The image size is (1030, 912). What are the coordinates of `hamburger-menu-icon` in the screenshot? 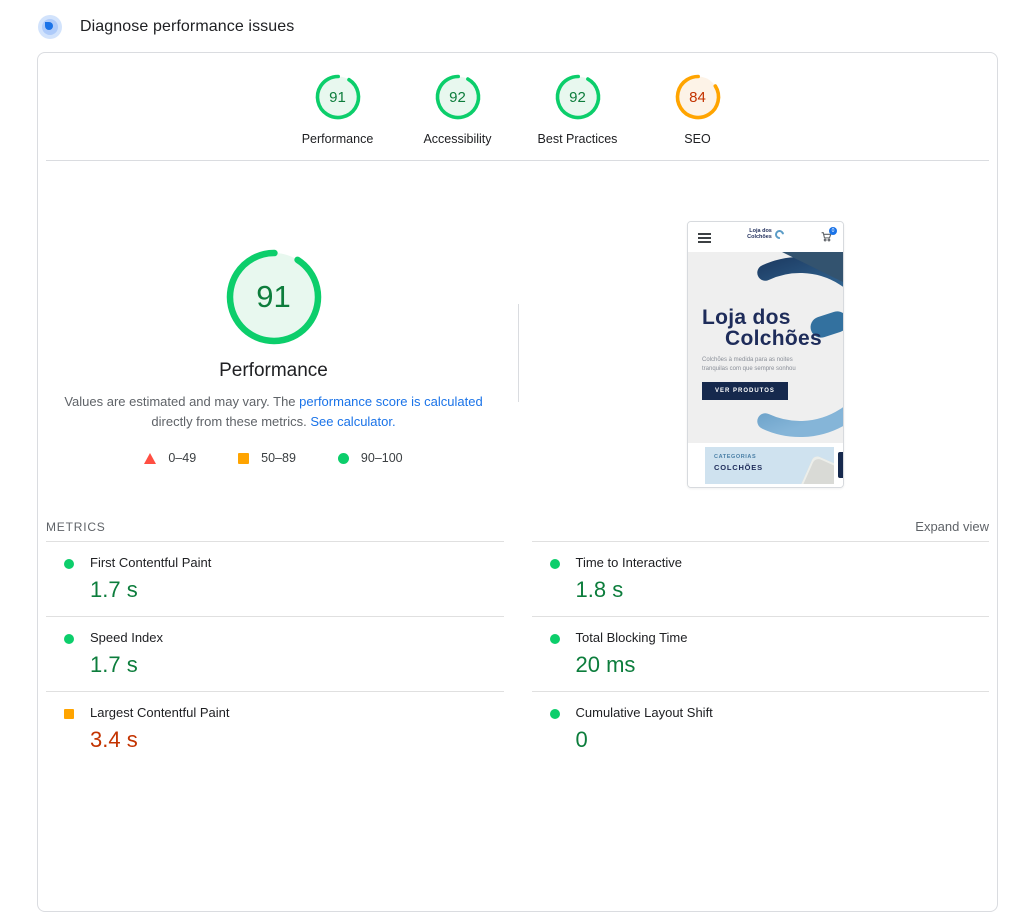 It's located at (704, 239).